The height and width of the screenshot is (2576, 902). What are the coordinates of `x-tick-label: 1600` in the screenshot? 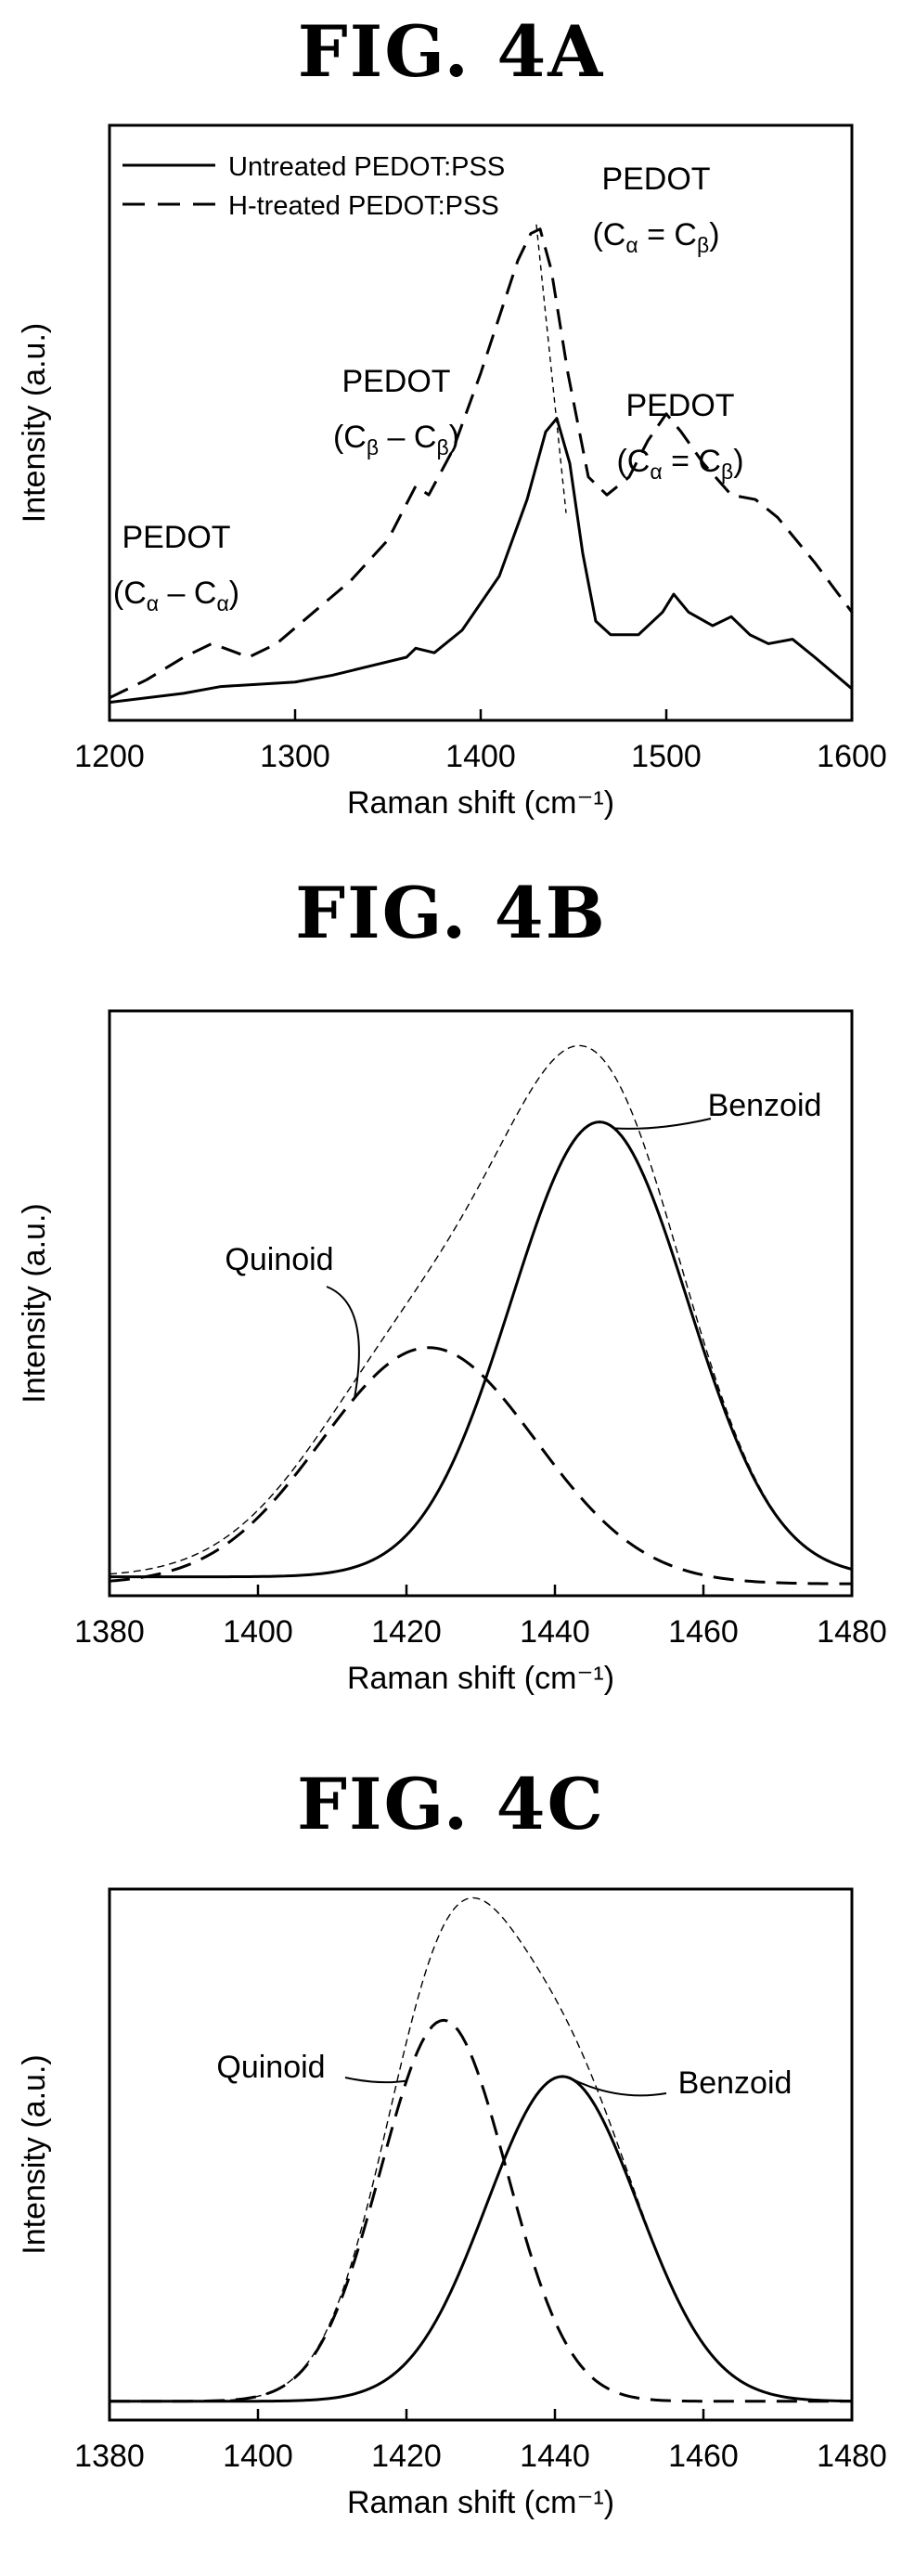 It's located at (852, 756).